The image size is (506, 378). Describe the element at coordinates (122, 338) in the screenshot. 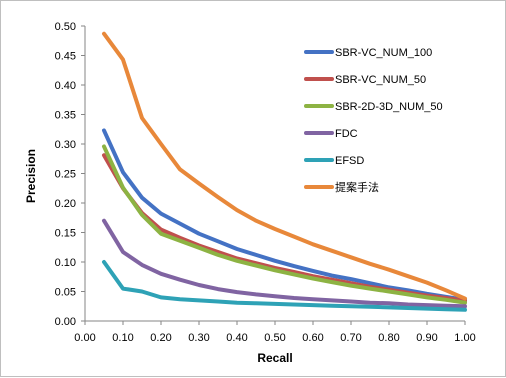

I see `x-tick-label: 0.10` at that location.